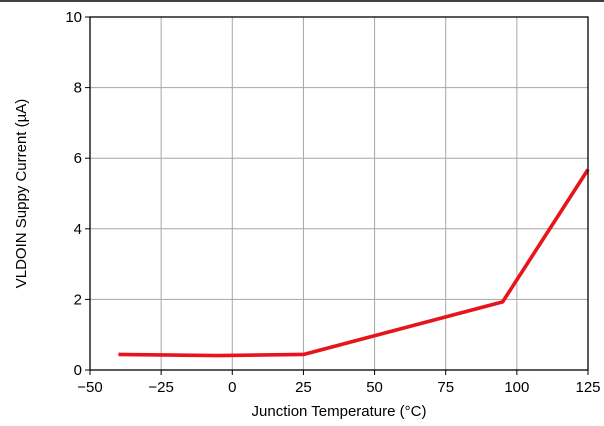  Describe the element at coordinates (73, 17) in the screenshot. I see `y-tick-label: 10` at that location.